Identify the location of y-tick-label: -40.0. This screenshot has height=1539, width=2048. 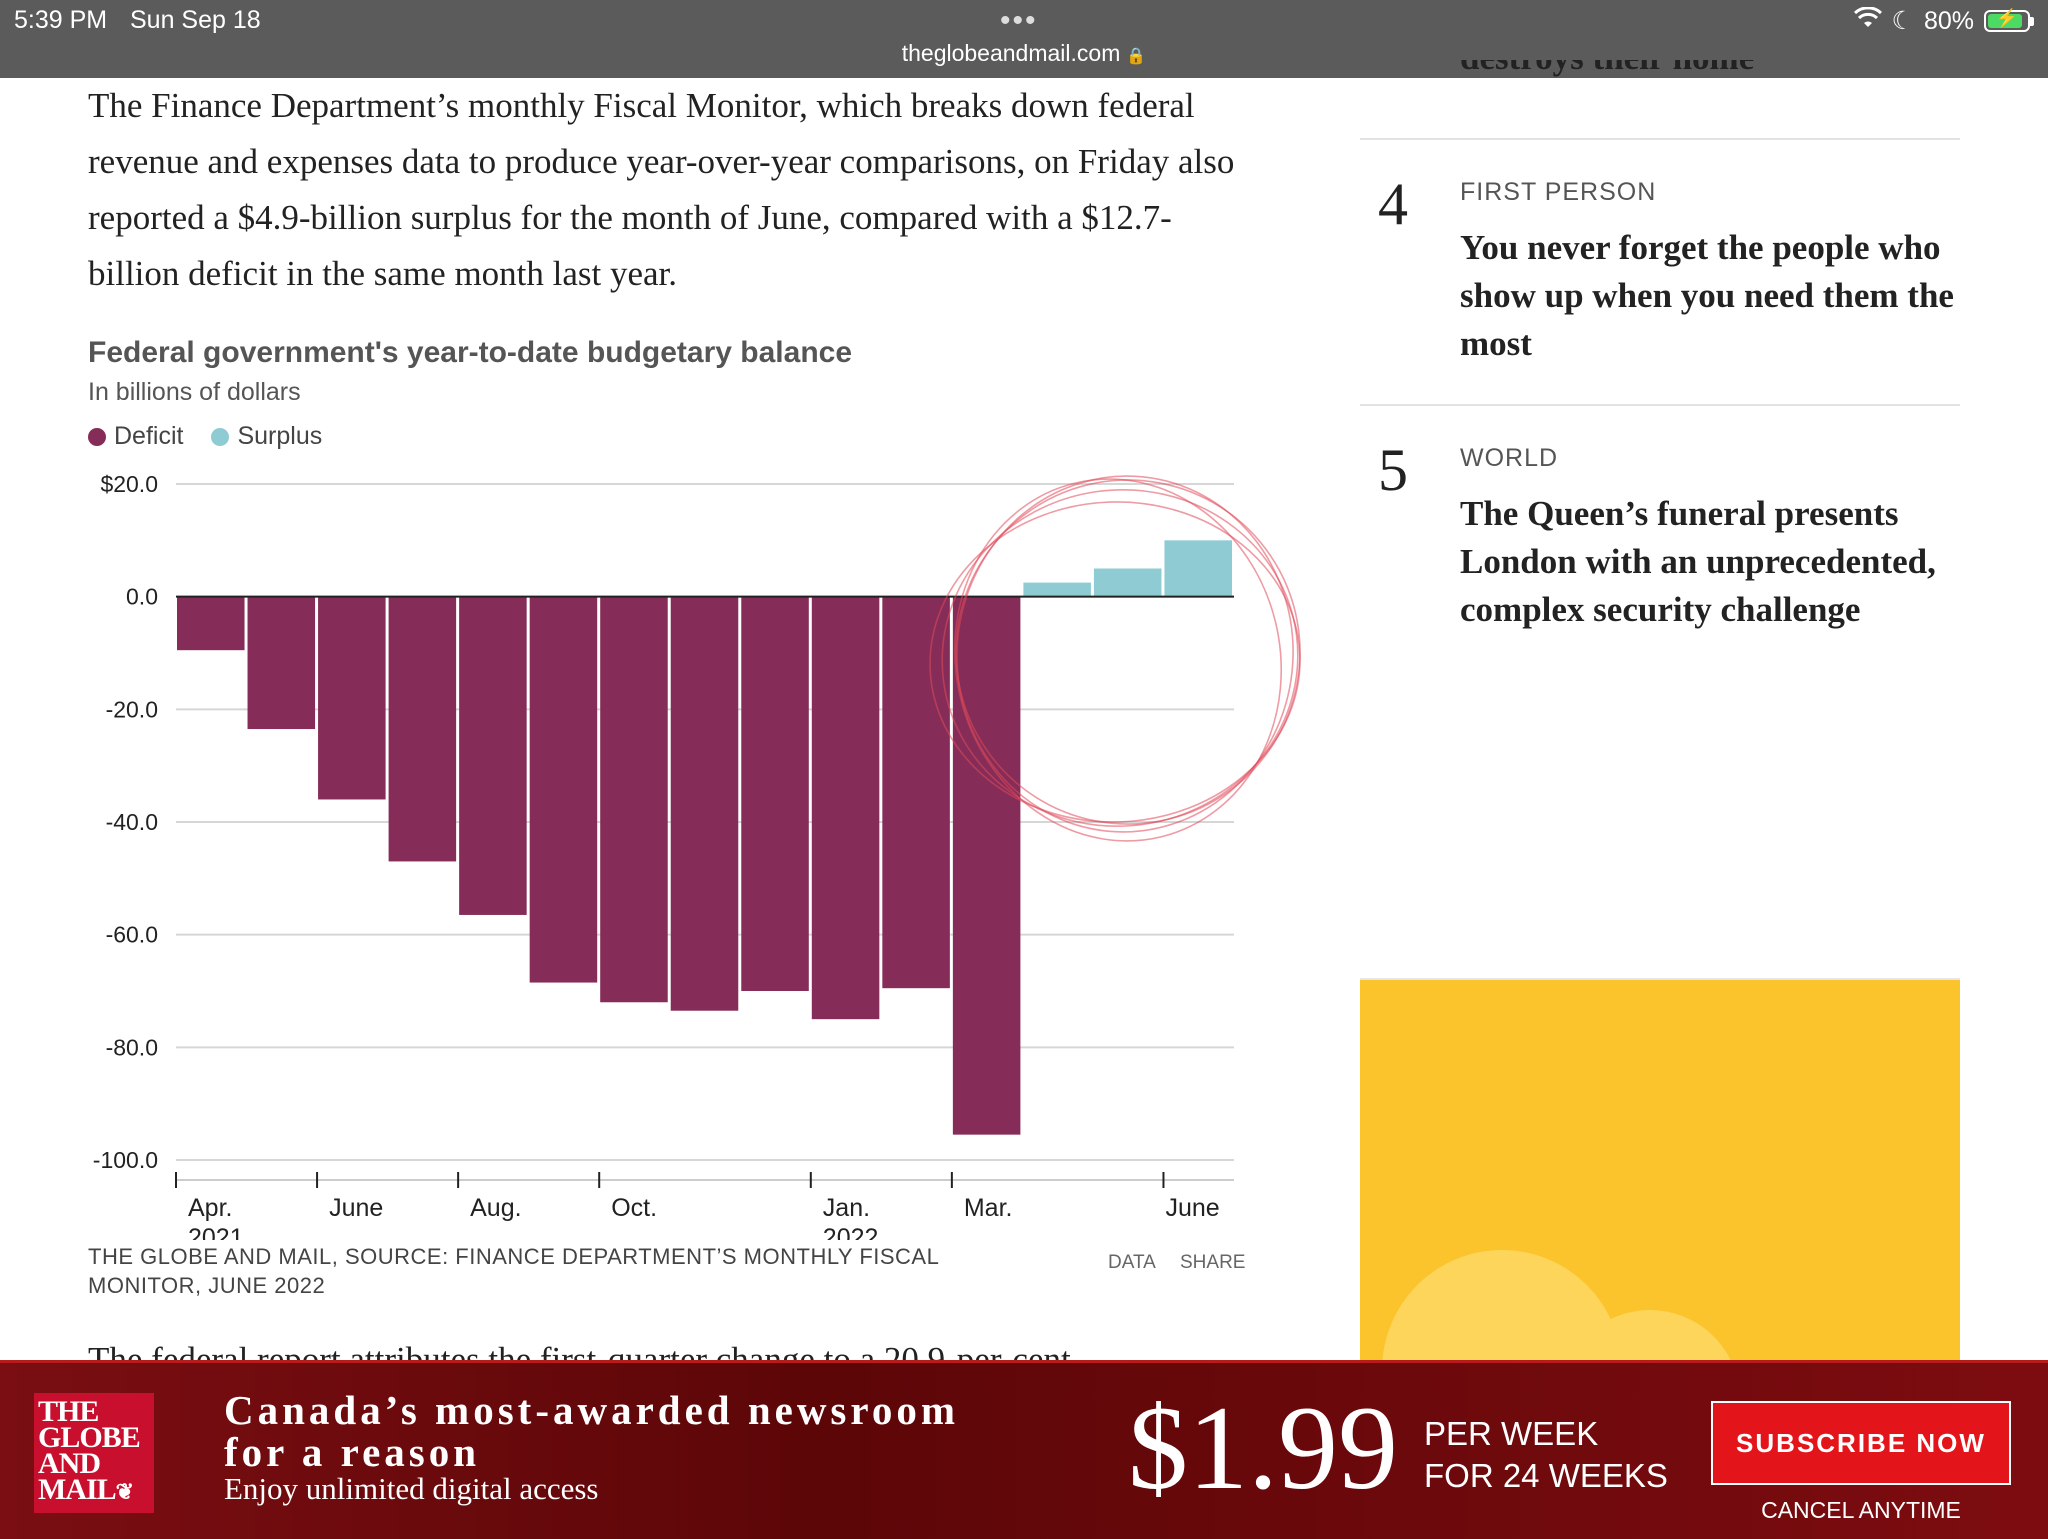
(132, 822).